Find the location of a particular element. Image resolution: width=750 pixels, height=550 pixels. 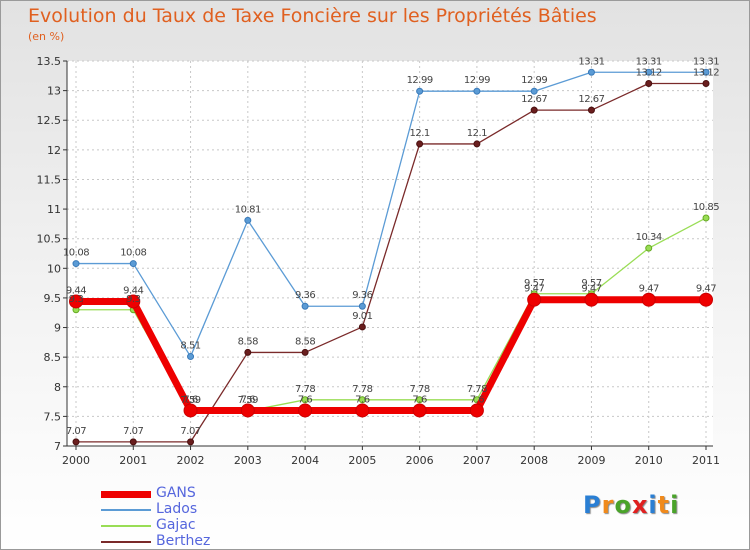

x-tick-label: 2006 is located at coordinates (420, 460).